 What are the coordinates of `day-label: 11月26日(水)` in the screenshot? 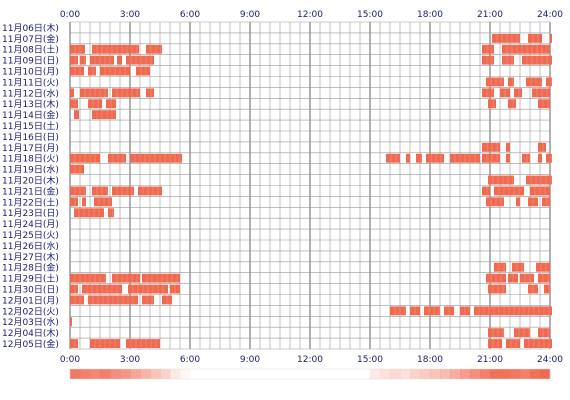 It's located at (30, 246).